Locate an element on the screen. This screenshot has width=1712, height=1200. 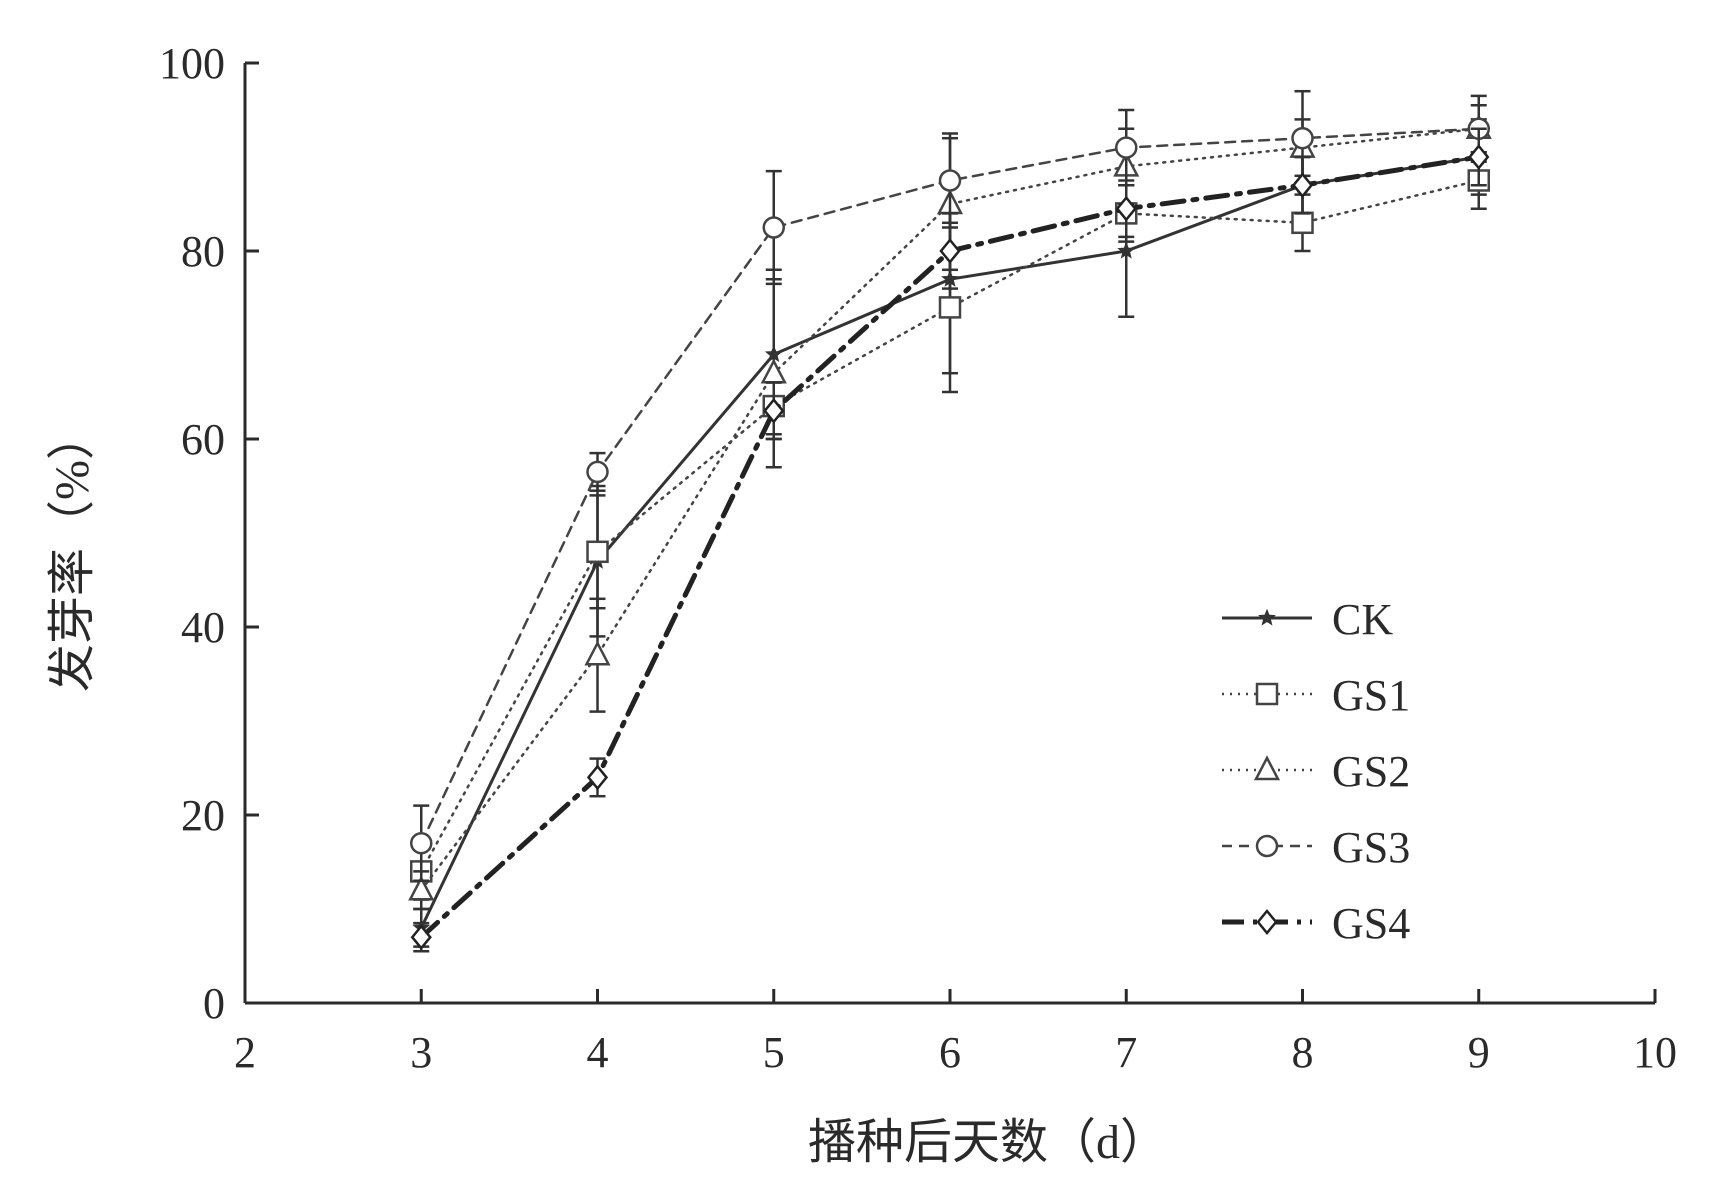
x-tick-label: 9 is located at coordinates (1479, 1052).